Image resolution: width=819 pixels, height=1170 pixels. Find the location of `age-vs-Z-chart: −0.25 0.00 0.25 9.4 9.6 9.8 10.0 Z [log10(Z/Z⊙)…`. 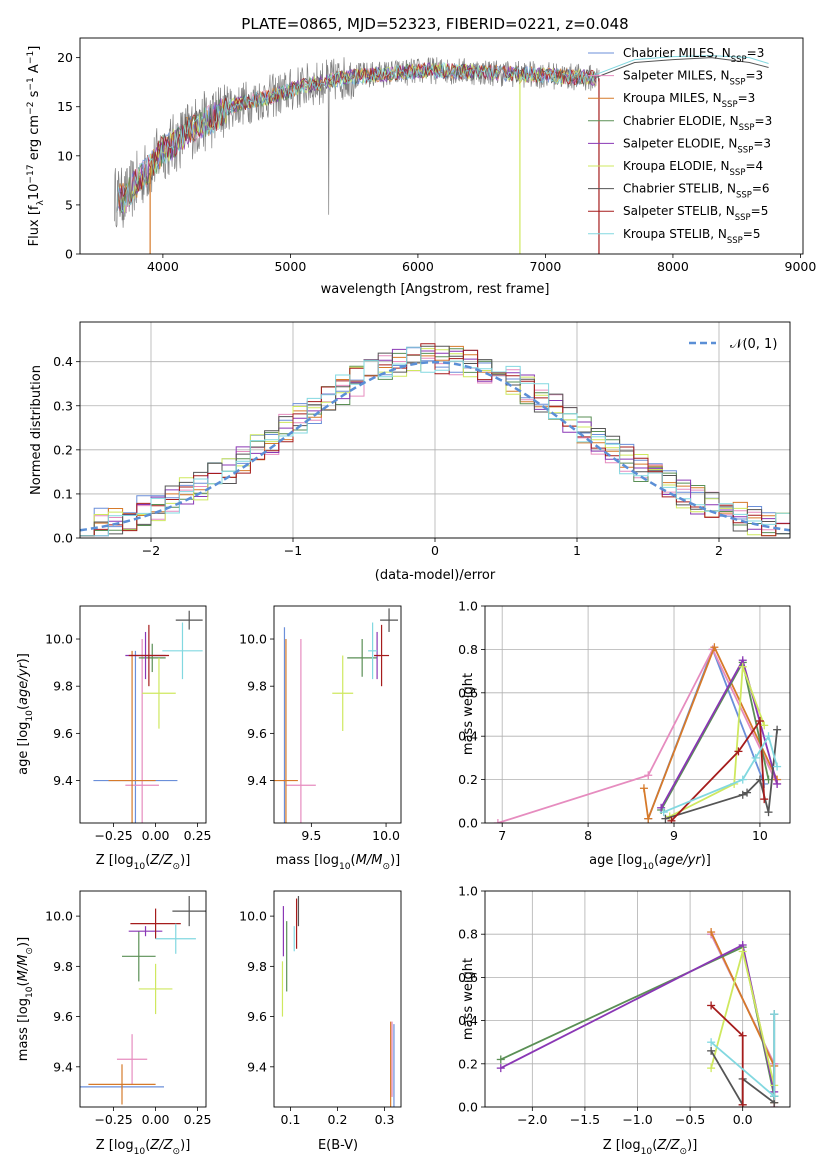

age-vs-Z-chart: −0.25 0.00 0.25 9.4 9.6 9.8 10.0 Z [log10(Z/Z⊙)… is located at coordinates (114, 738).